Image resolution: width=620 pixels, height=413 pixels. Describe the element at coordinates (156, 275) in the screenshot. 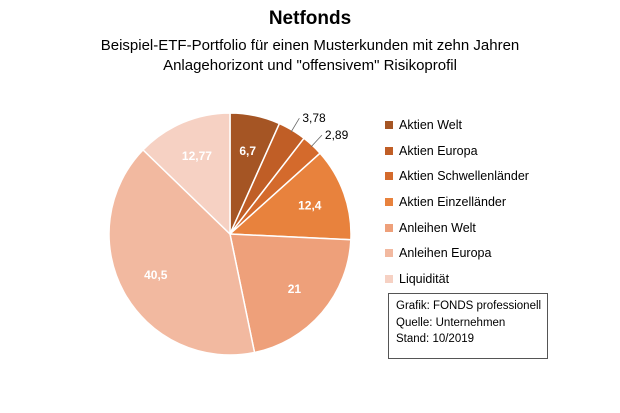

I see `data-label-anleihen-europa: 40,5` at that location.